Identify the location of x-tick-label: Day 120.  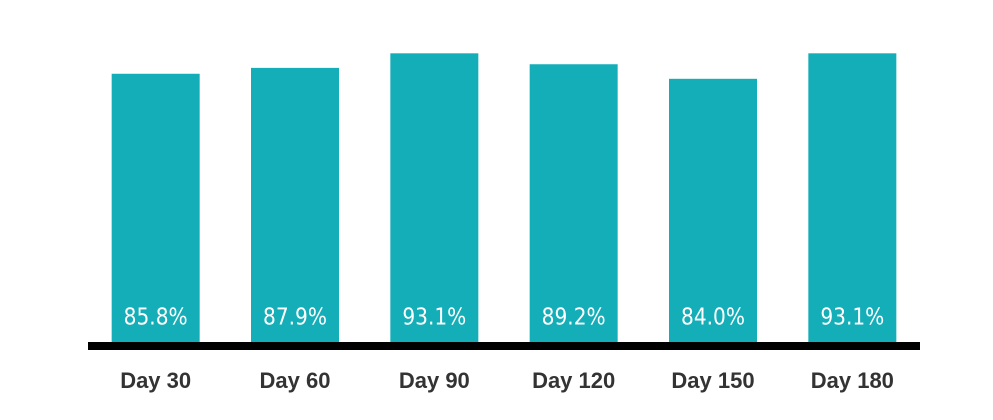
(573, 380).